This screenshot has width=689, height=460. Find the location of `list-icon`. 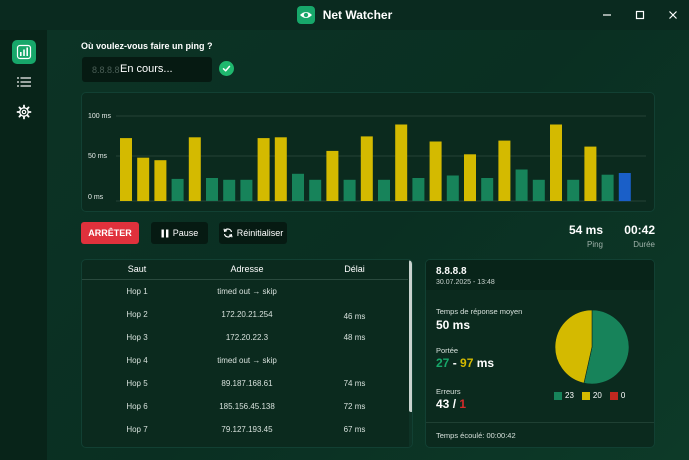

list-icon is located at coordinates (23, 82).